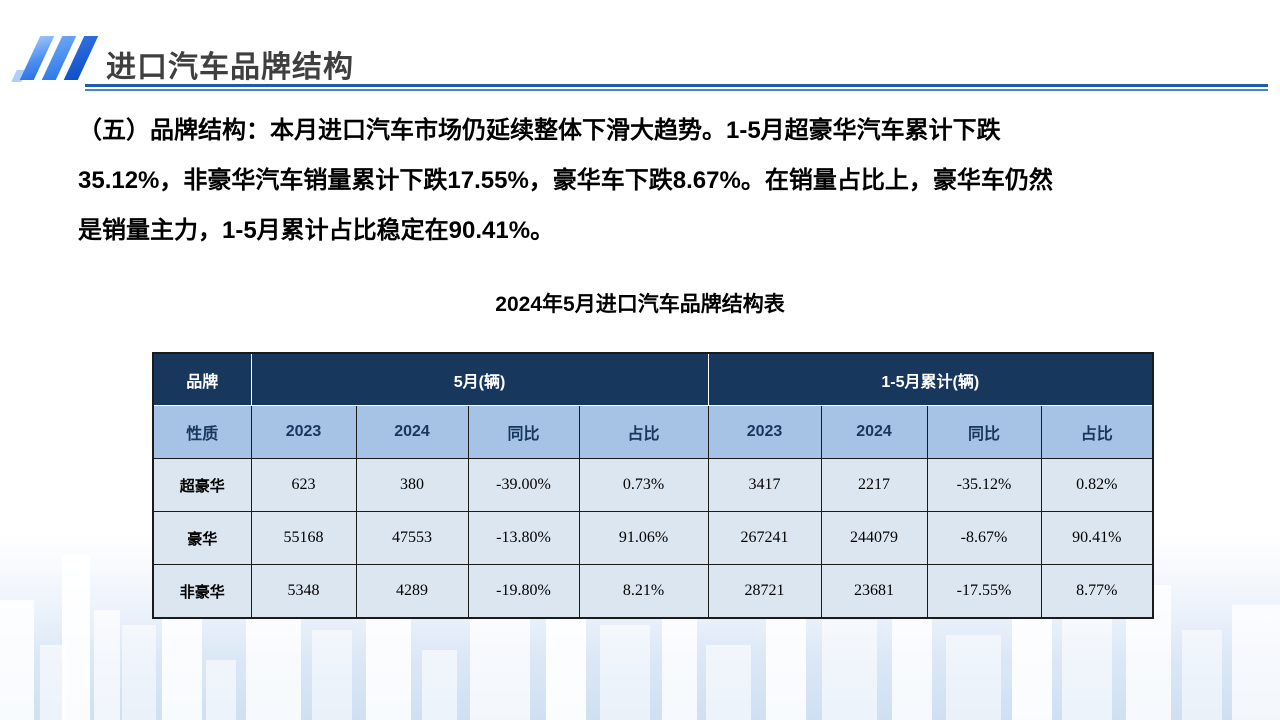 The height and width of the screenshot is (720, 1280). What do you see at coordinates (984, 485) in the screenshot?
I see `data-cell: -35.12%` at bounding box center [984, 485].